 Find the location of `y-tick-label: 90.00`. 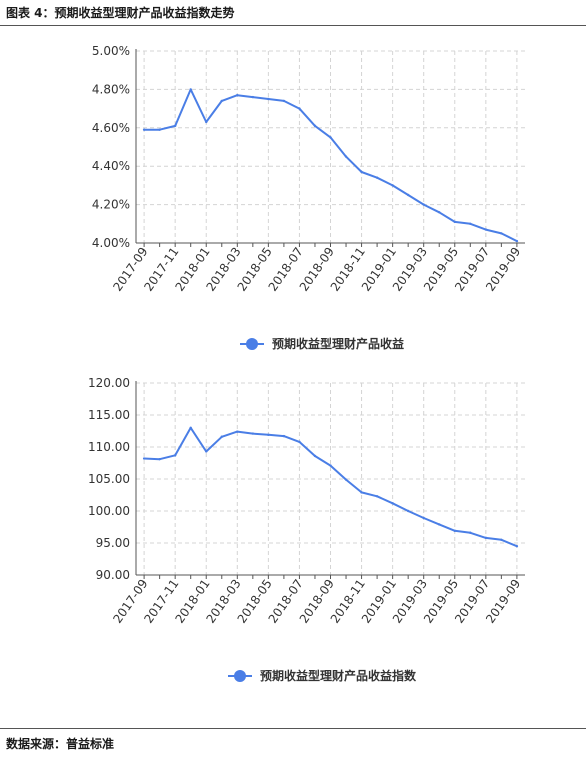

y-tick-label: 90.00 is located at coordinates (113, 575).